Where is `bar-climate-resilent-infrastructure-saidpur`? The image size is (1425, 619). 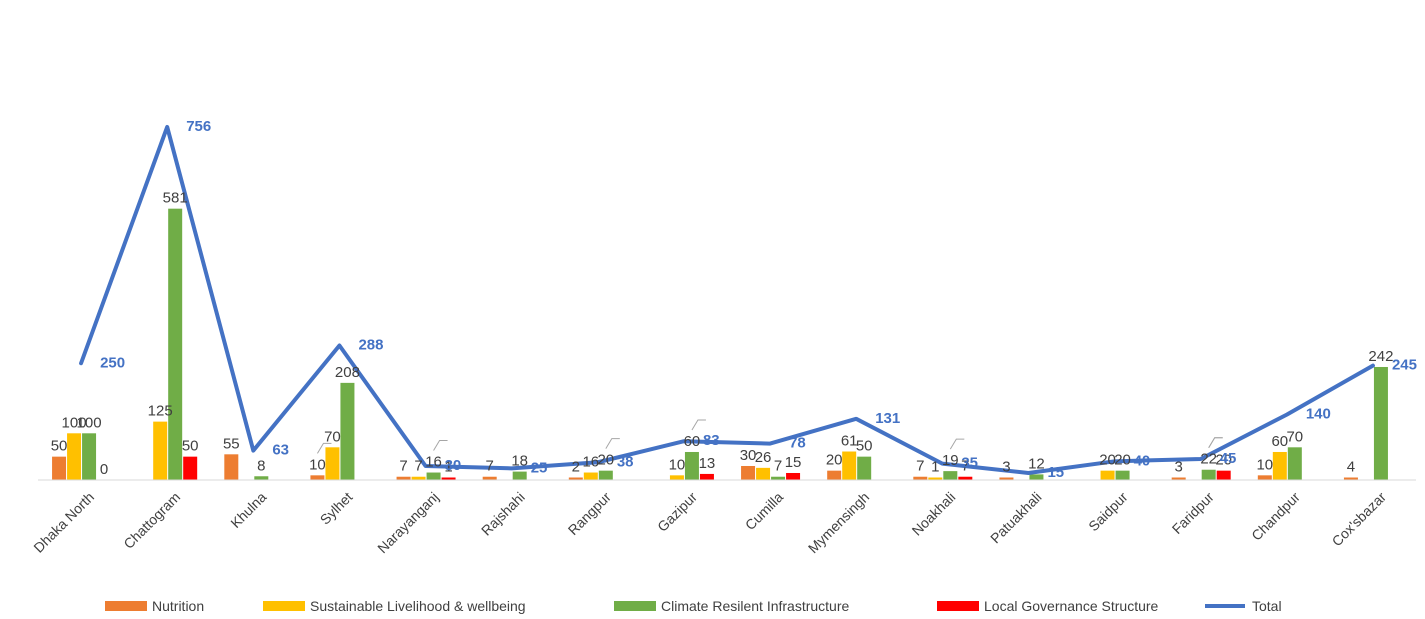 bar-climate-resilent-infrastructure-saidpur is located at coordinates (1122, 475).